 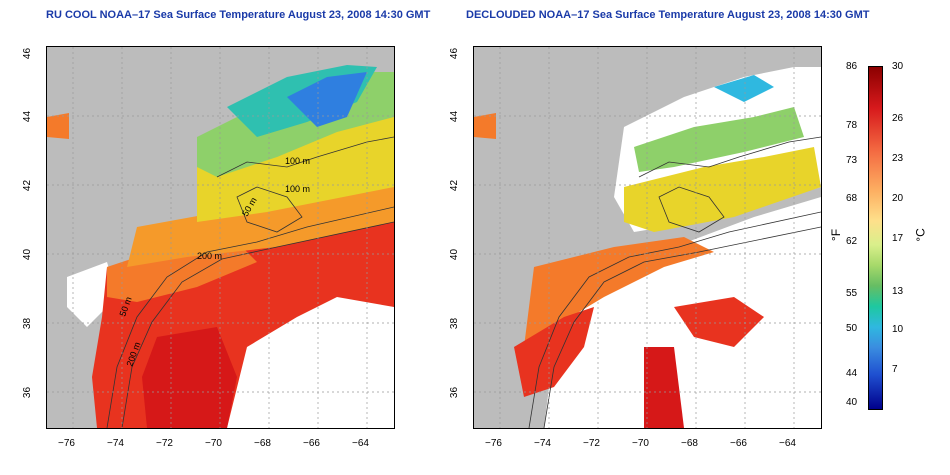 I want to click on c-tick: 17, so click(x=898, y=238).